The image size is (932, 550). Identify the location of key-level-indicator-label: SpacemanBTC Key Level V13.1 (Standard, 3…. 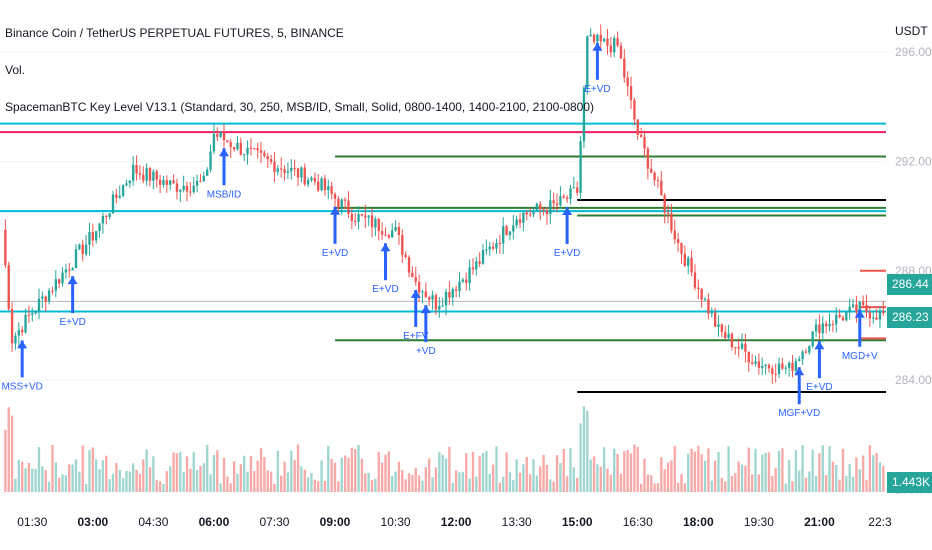
(300, 107).